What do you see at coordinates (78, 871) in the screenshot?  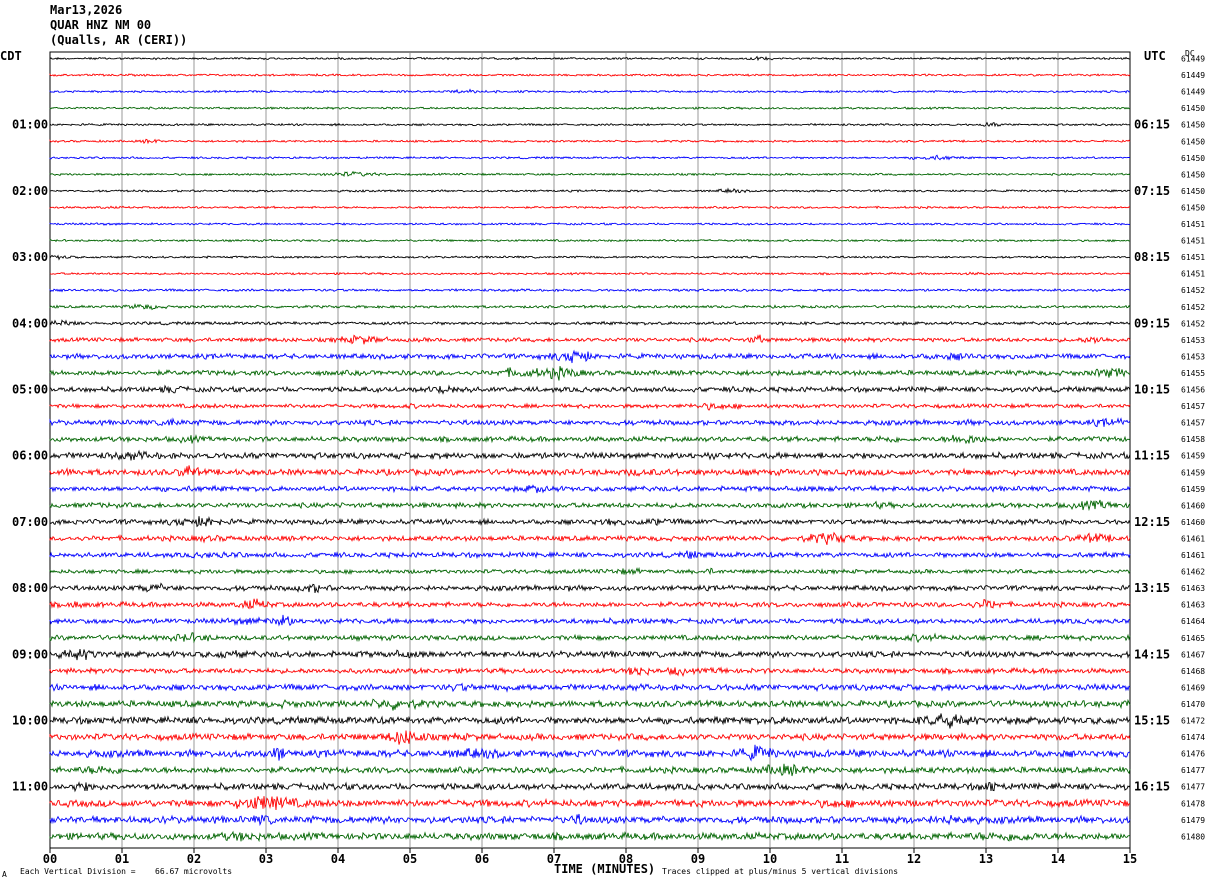 I see `footer-scale-prefix: Each Vertical Division =` at bounding box center [78, 871].